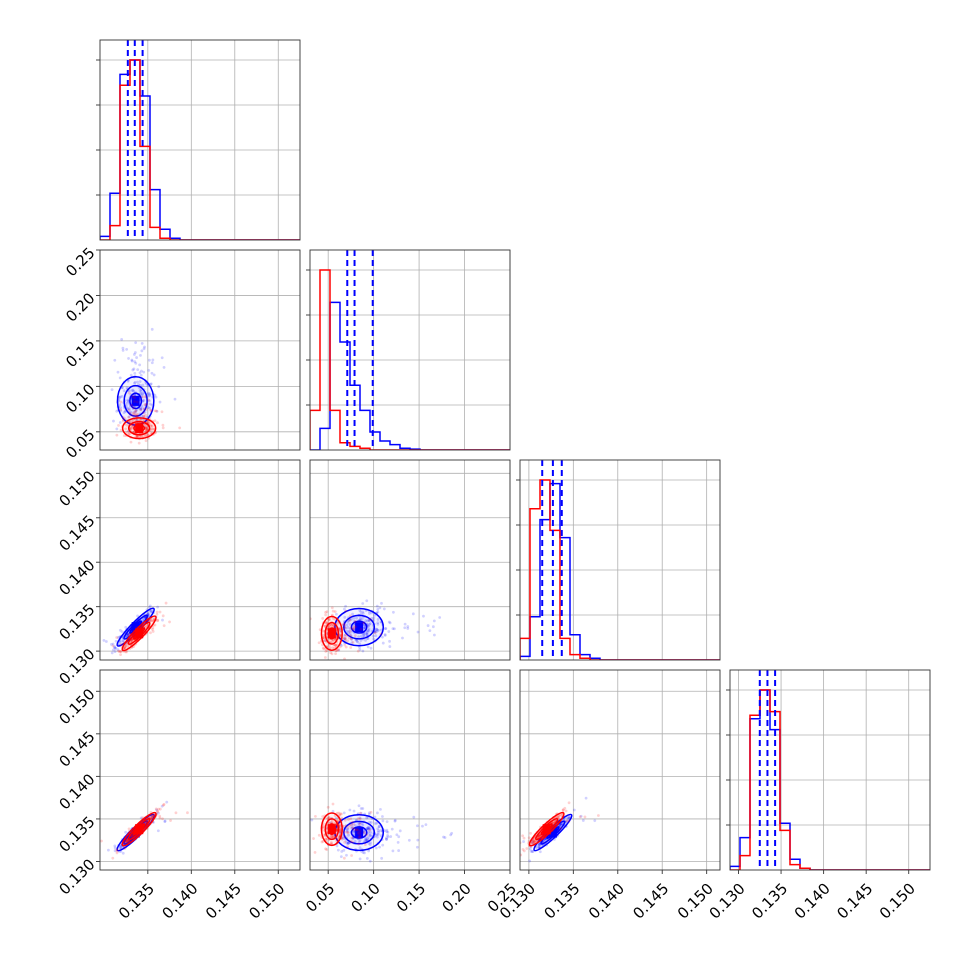 Image resolution: width=970 pixels, height=970 pixels. I want to click on y-tick-label: 0.130, so click(76, 876).